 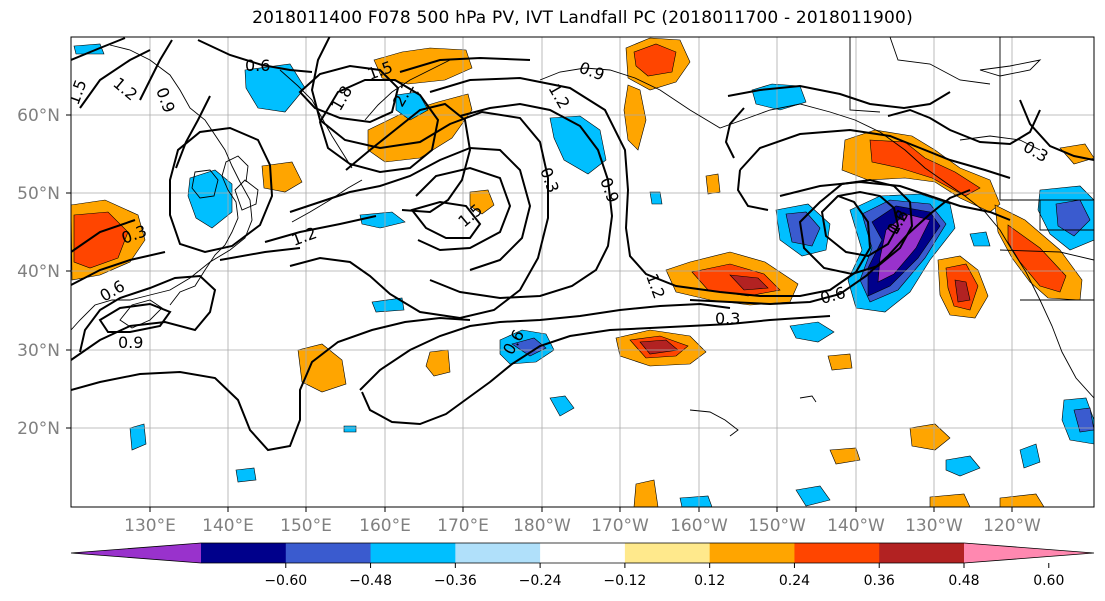 What do you see at coordinates (382, 220) in the screenshot?
I see `cool-anomaly-strip` at bounding box center [382, 220].